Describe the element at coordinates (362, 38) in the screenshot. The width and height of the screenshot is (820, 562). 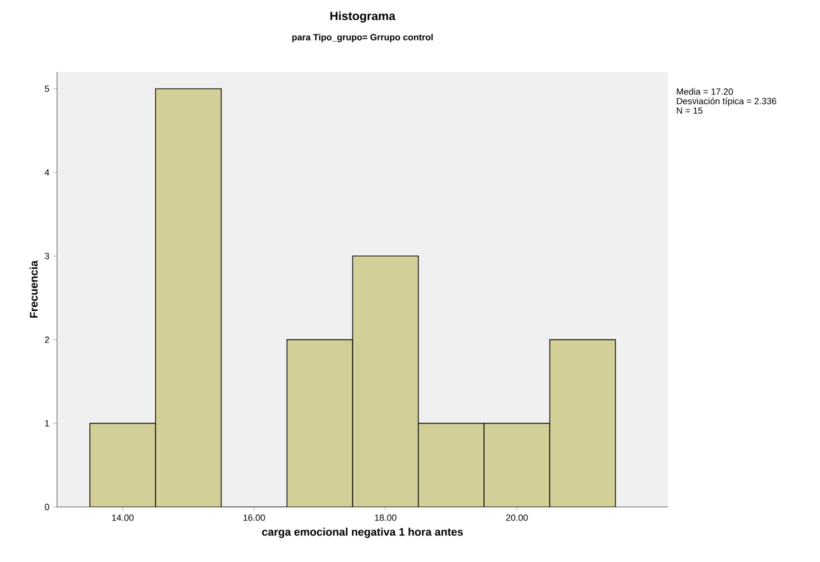
I see `chart-subtitle: para Tipo_grupo= Grrupo control` at that location.